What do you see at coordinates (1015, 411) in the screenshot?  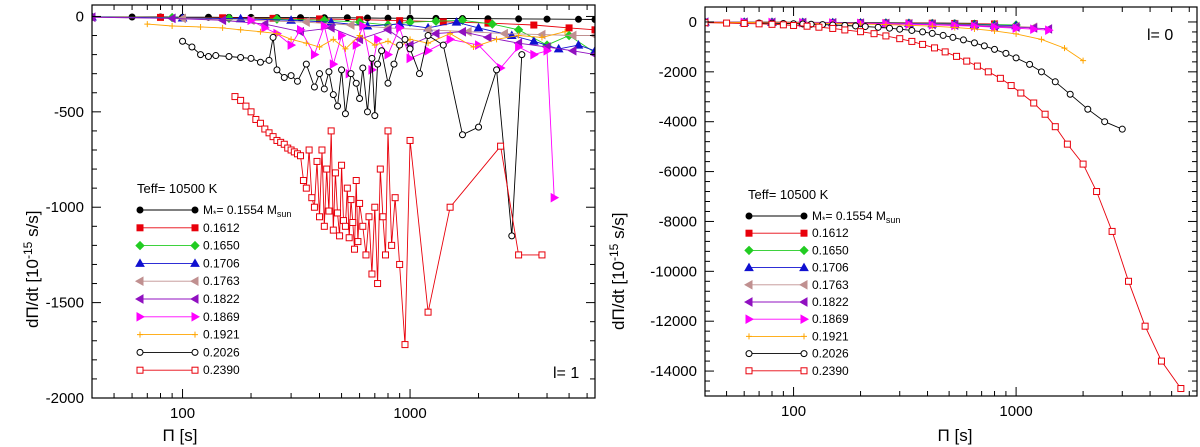 I see `right-x-tick-label: 1000` at bounding box center [1015, 411].